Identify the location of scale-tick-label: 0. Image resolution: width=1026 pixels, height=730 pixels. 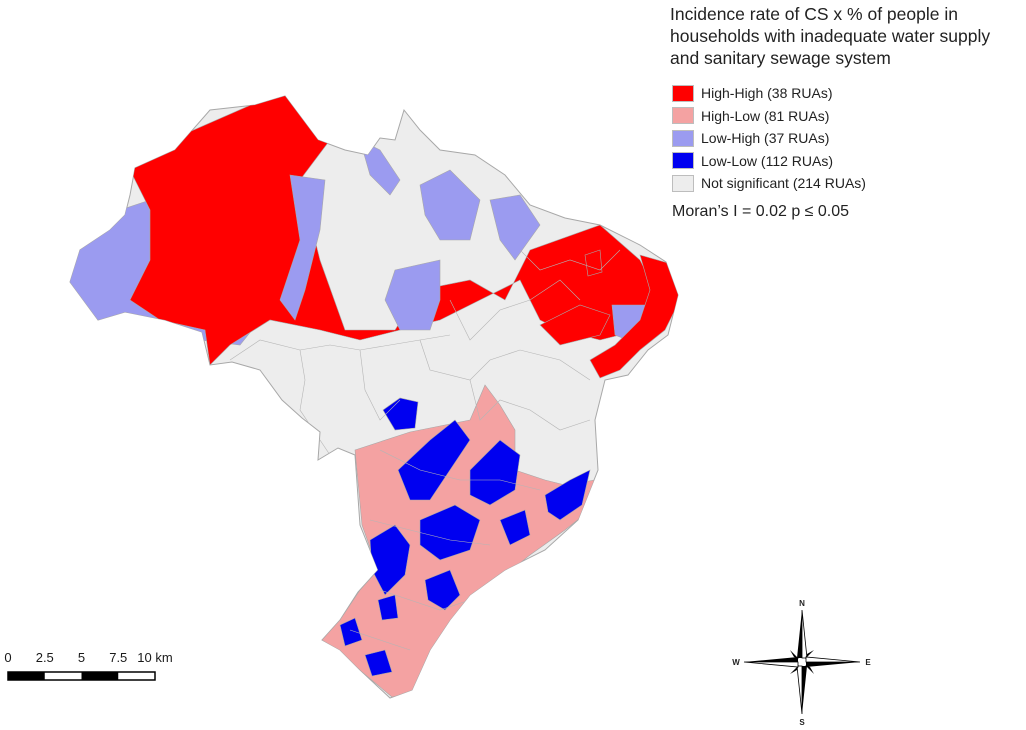
(8, 657).